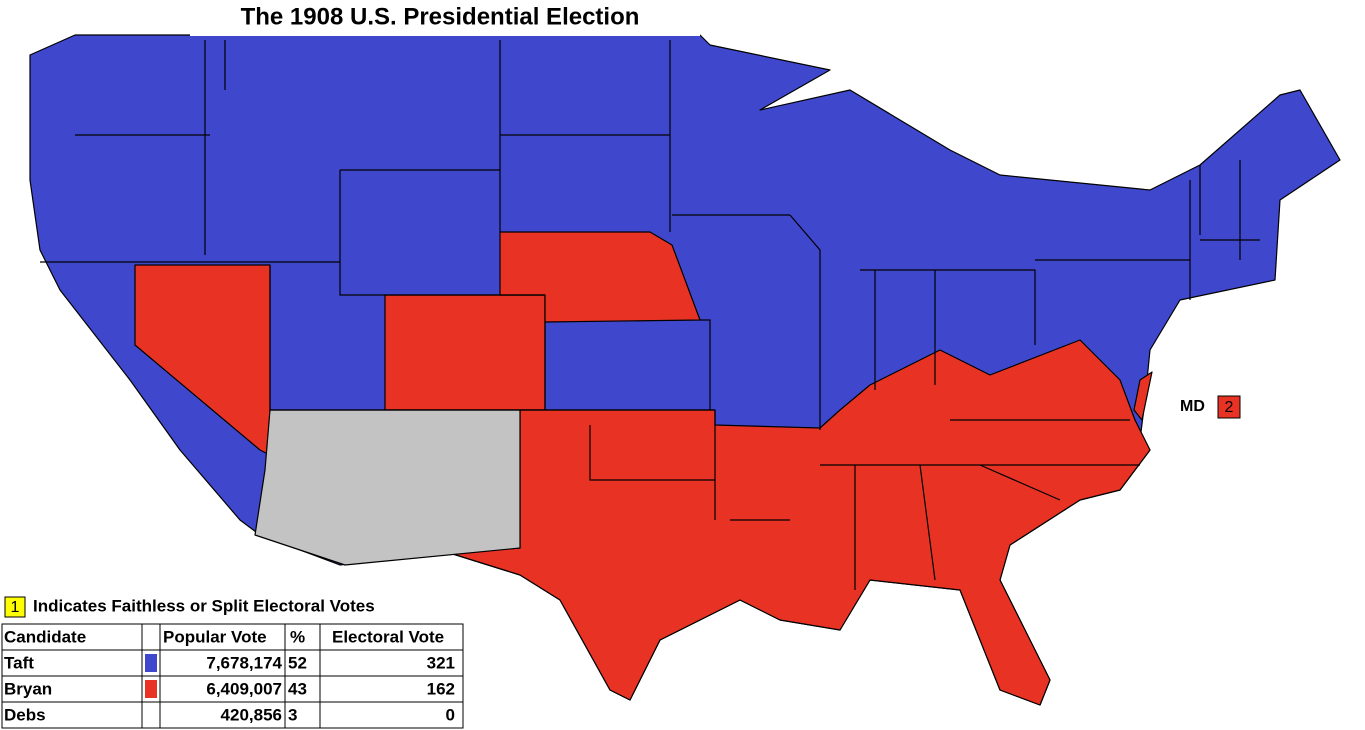 The image size is (1365, 730). I want to click on colorado, so click(465, 352).